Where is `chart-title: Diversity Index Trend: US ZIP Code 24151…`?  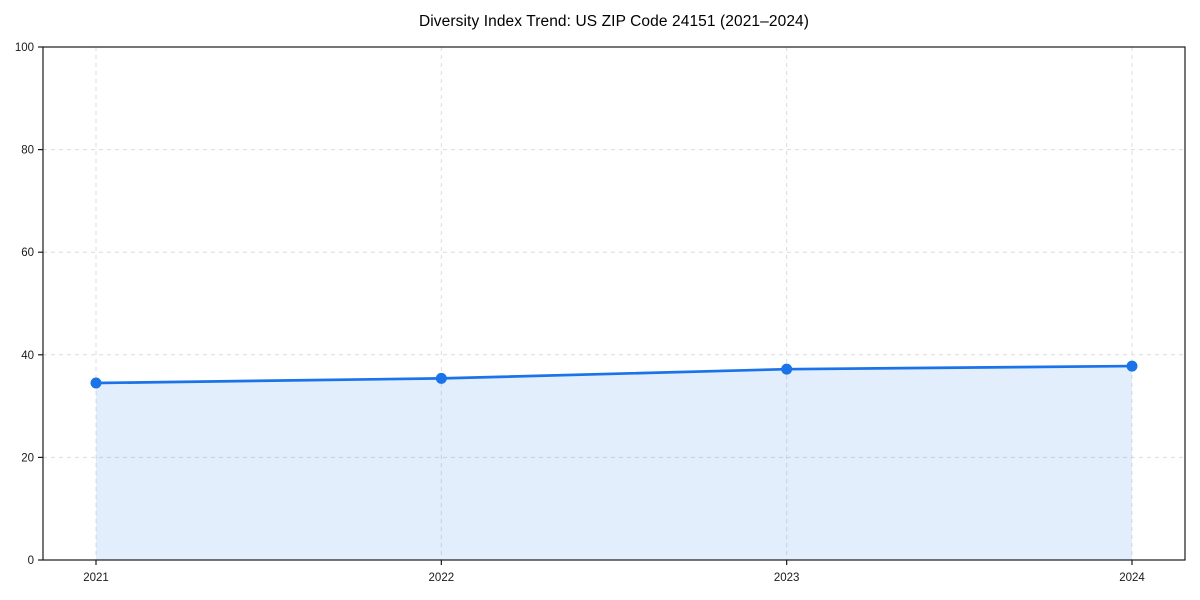 chart-title: Diversity Index Trend: US ZIP Code 24151… is located at coordinates (614, 21).